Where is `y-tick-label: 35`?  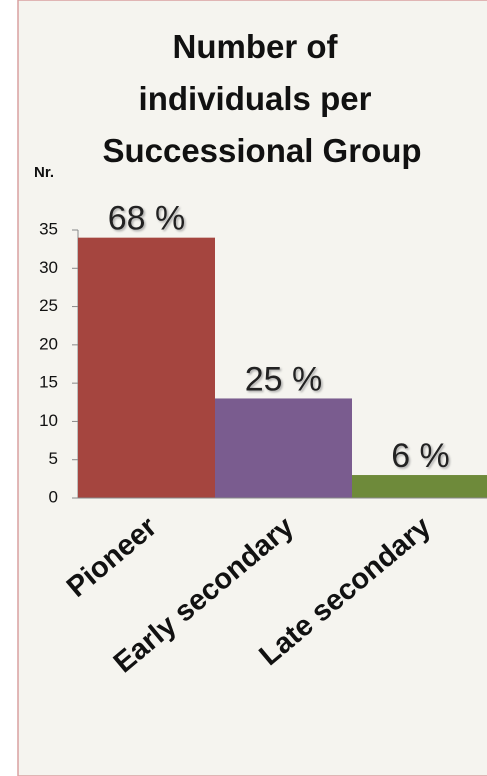 y-tick-label: 35 is located at coordinates (48, 228).